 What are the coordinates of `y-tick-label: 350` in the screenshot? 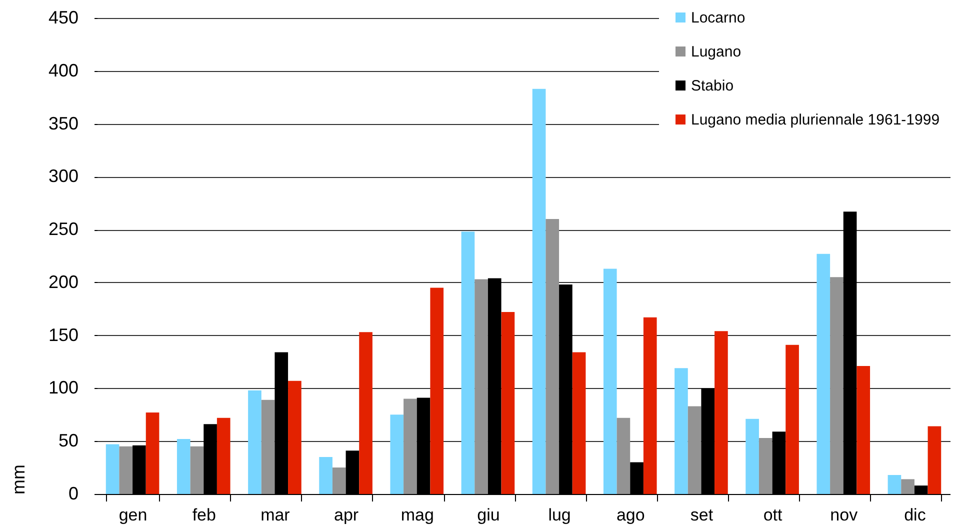 It's located at (63, 123).